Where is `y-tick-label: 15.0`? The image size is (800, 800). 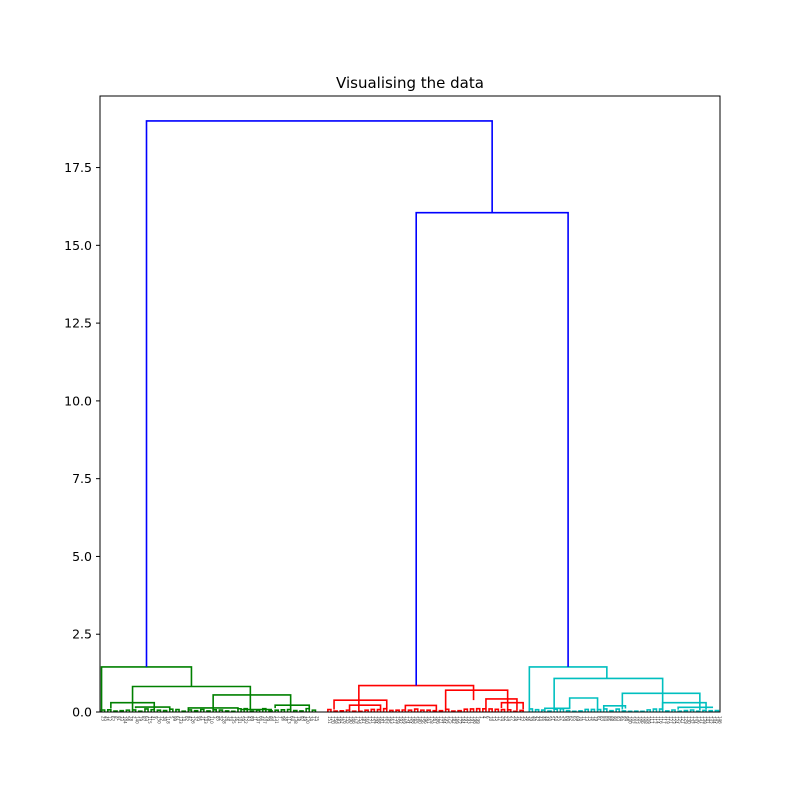
y-tick-label: 15.0 is located at coordinates (78, 245).